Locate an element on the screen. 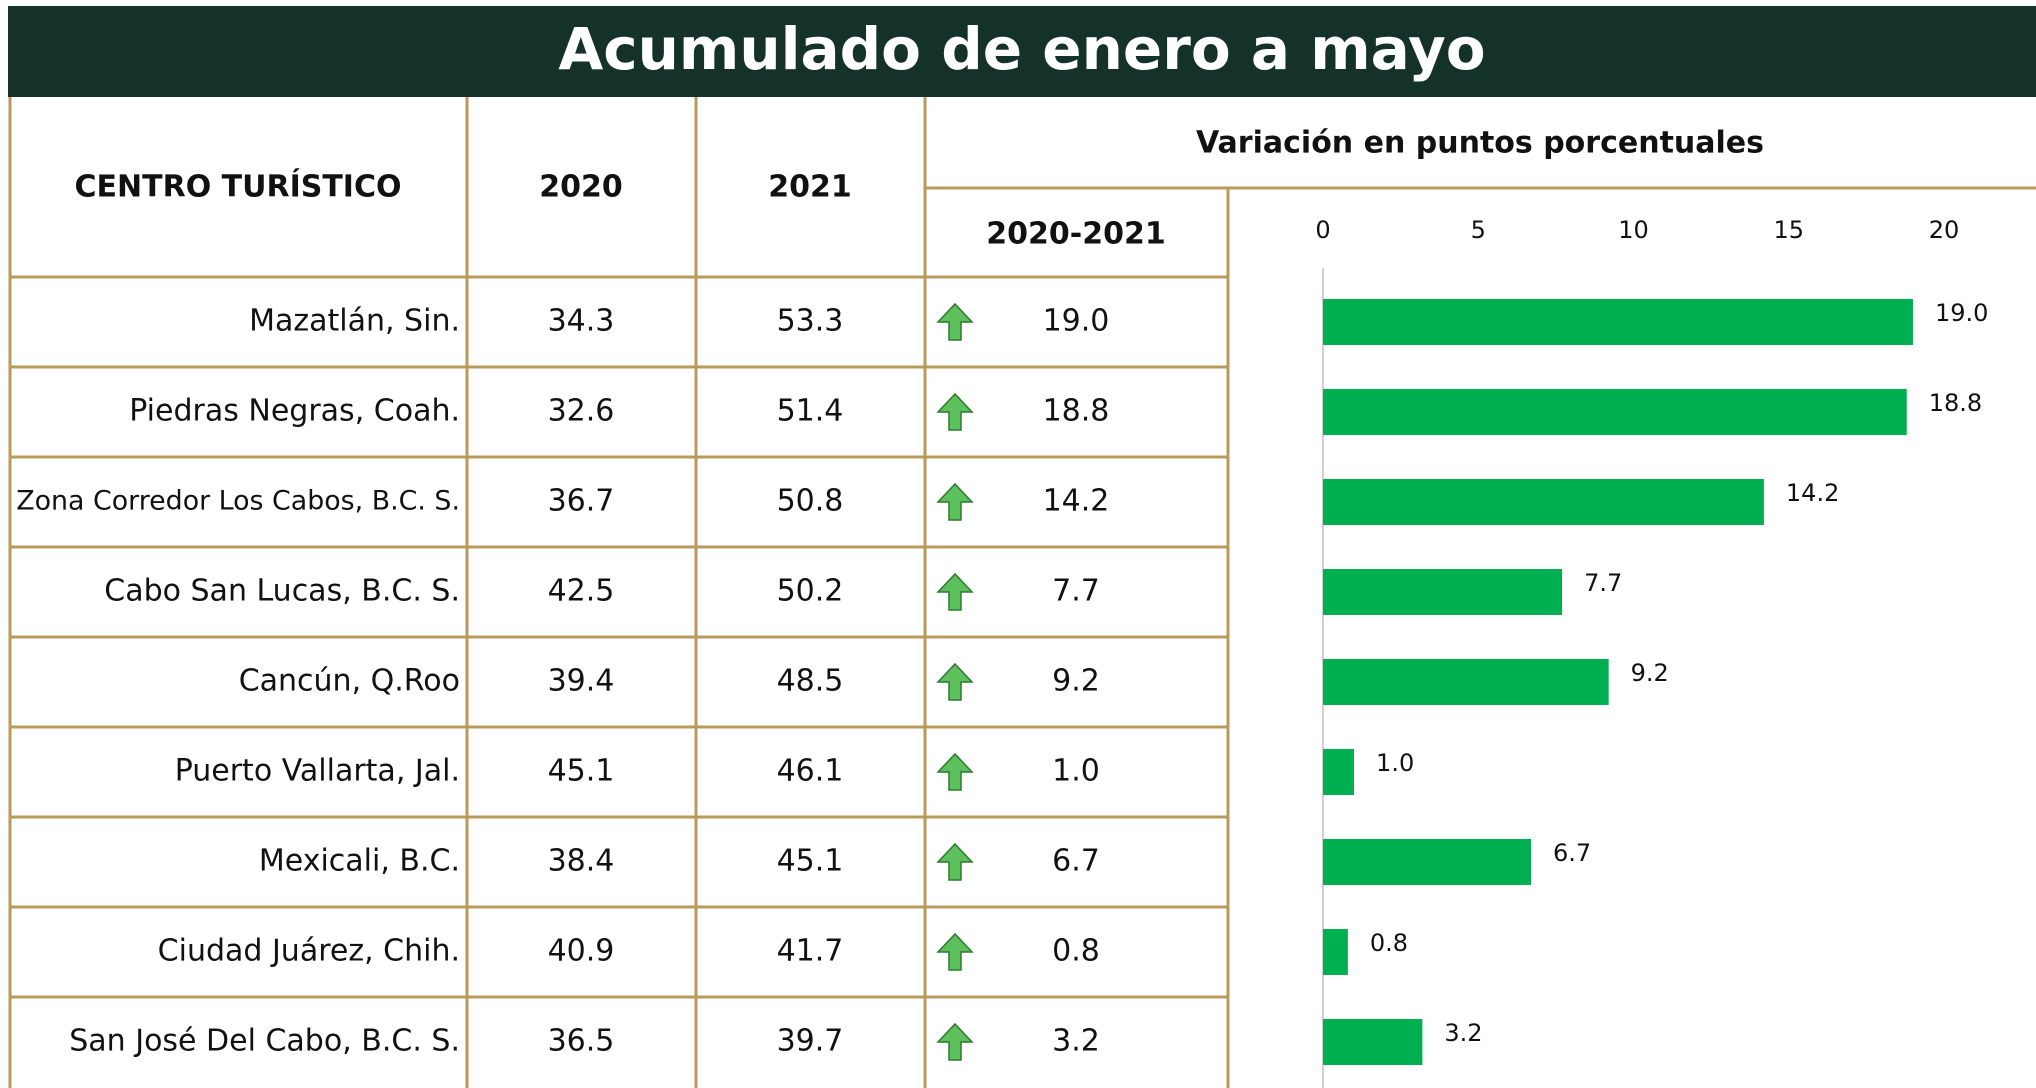 The width and height of the screenshot is (2036, 1088). title-bar is located at coordinates (1022, 51).